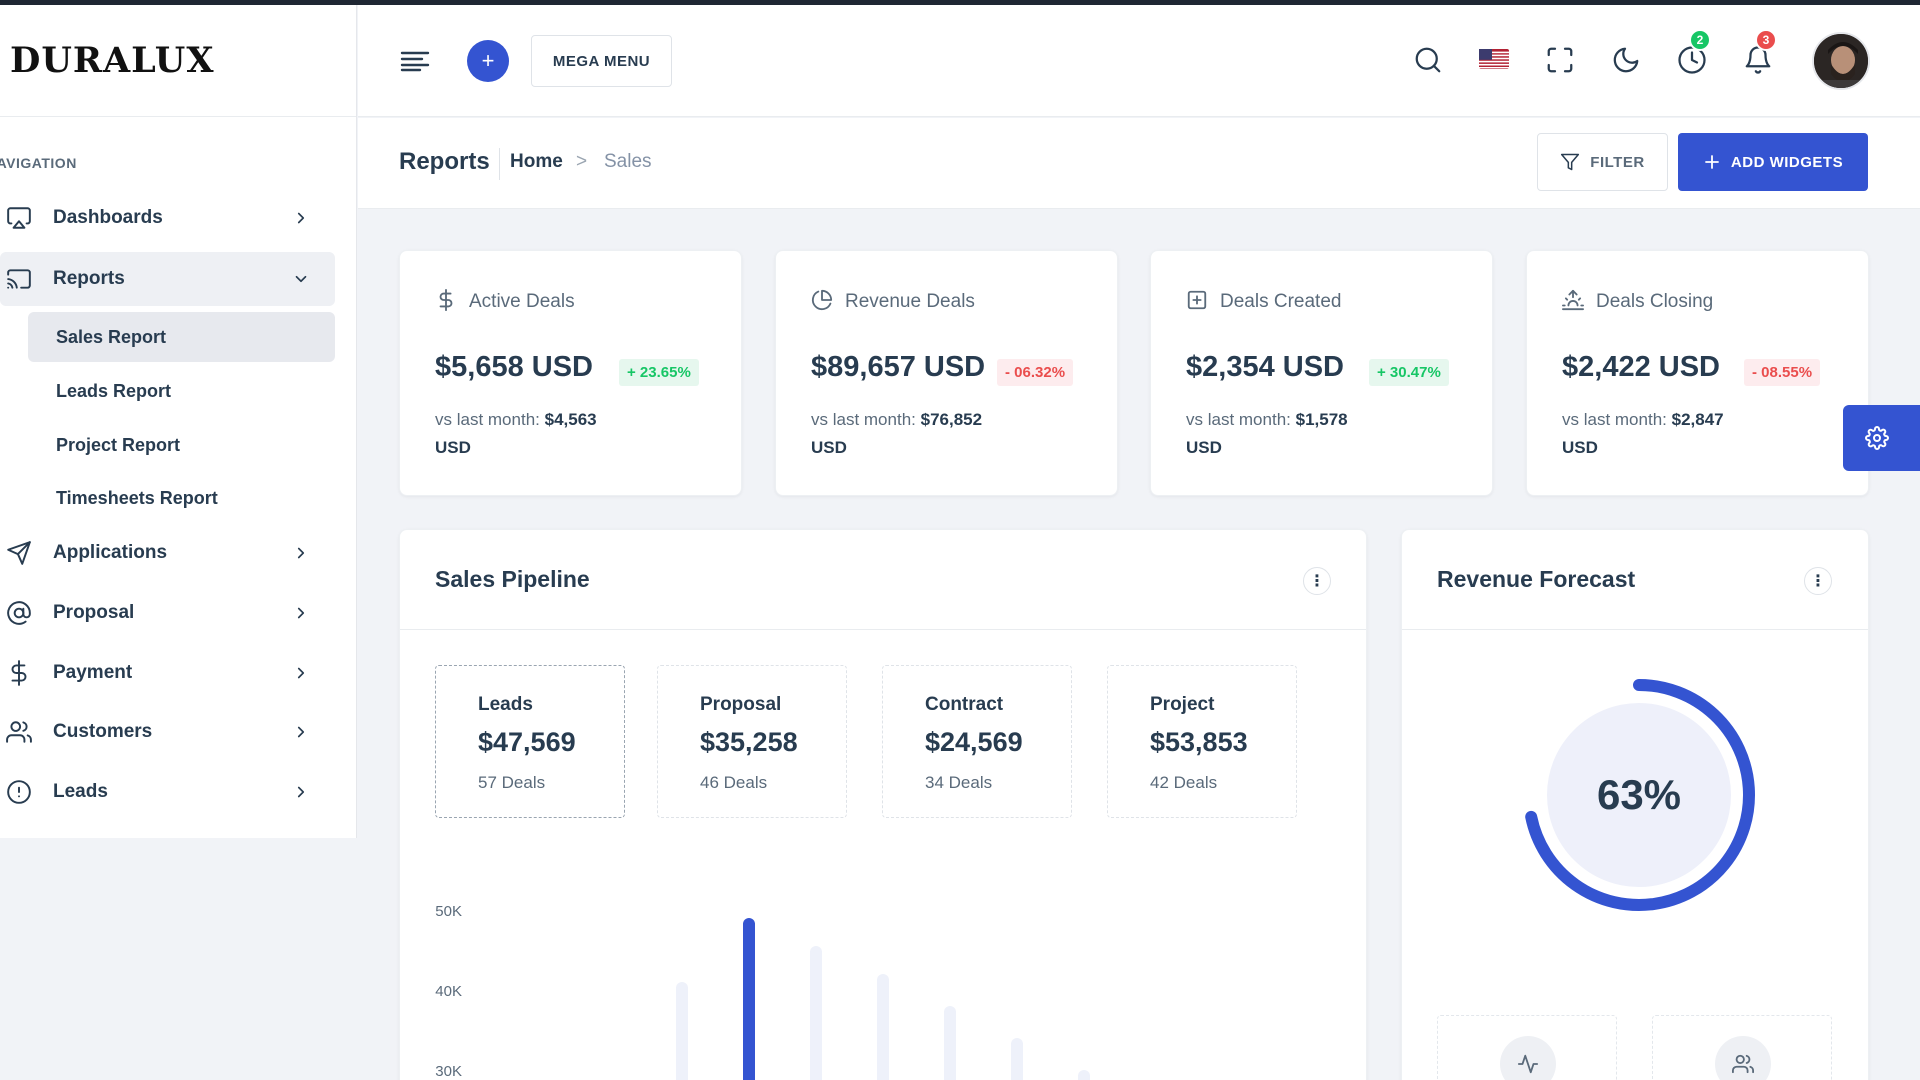  Describe the element at coordinates (1139, 163) in the screenshot. I see `page-header: Reports Home > Sales FILTER ADD WIDGETS` at that location.